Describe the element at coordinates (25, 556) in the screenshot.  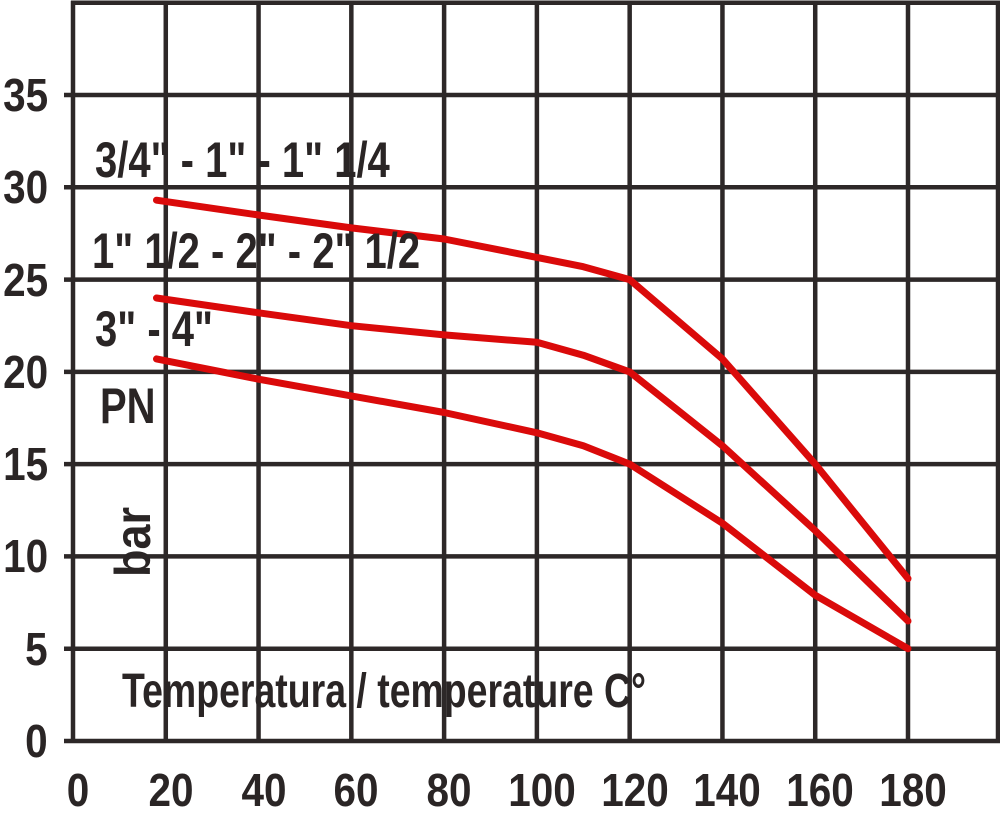
I see `y-tick-label: 10` at that location.